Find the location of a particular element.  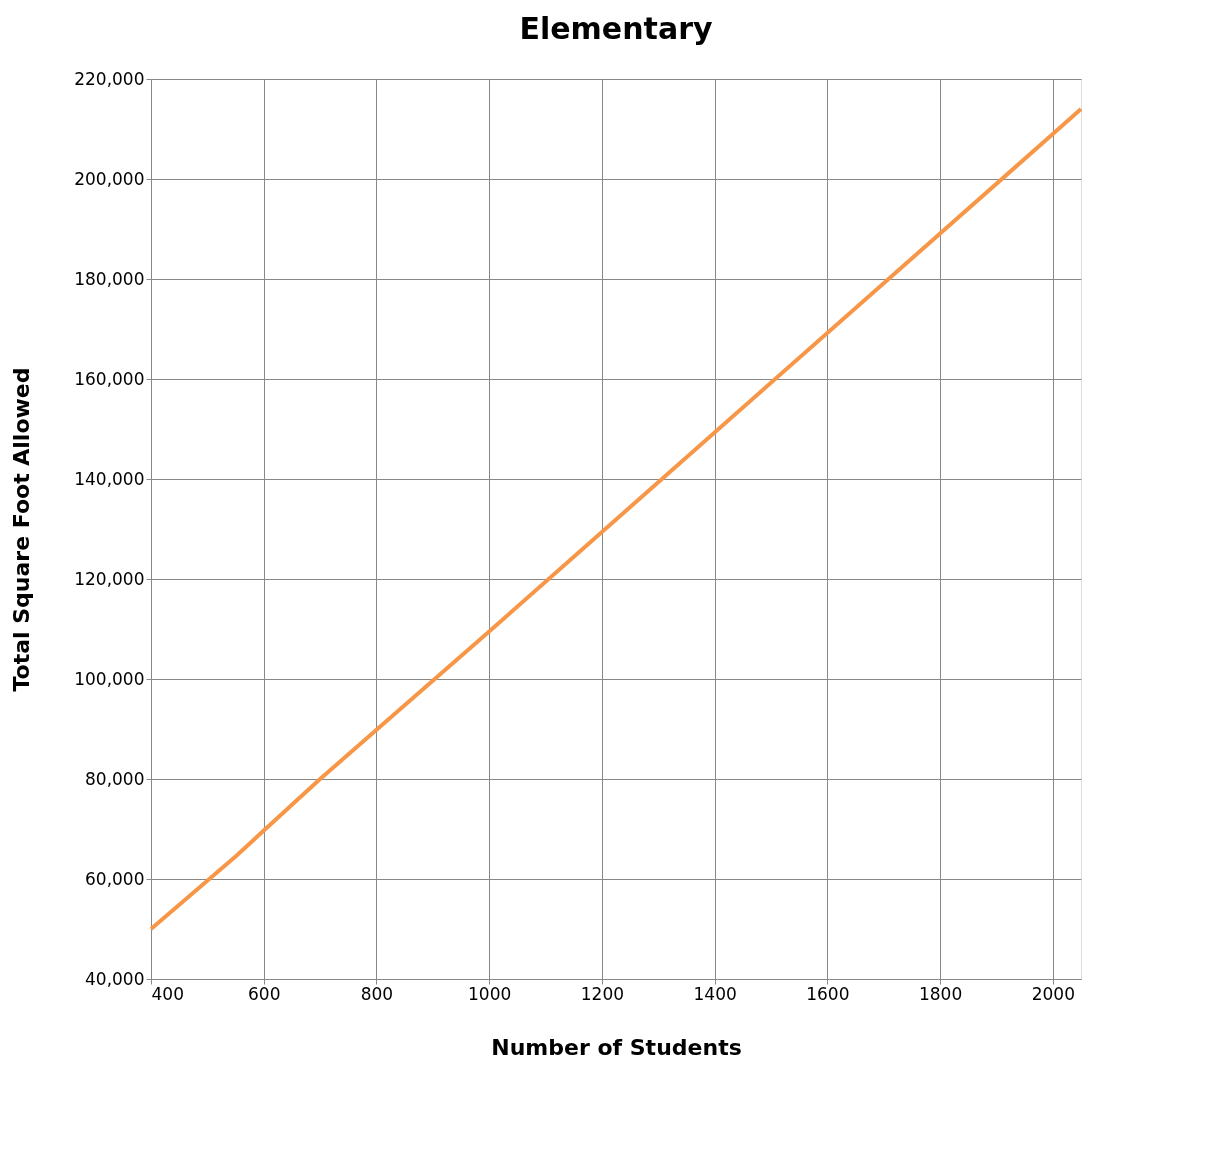

y-tick-label: 100,000 is located at coordinates (109, 678).